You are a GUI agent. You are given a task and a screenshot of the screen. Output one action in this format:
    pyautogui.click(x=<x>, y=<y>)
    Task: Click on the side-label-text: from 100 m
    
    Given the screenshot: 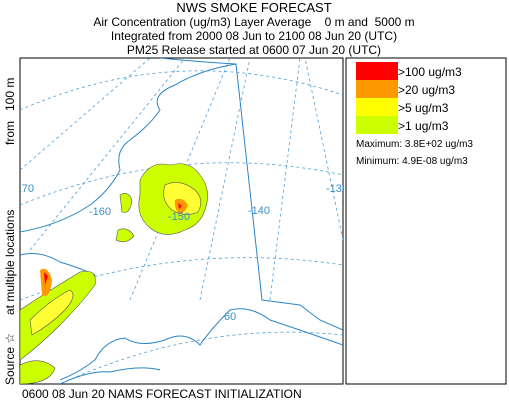 What is the action you would take?
    pyautogui.click(x=10, y=111)
    